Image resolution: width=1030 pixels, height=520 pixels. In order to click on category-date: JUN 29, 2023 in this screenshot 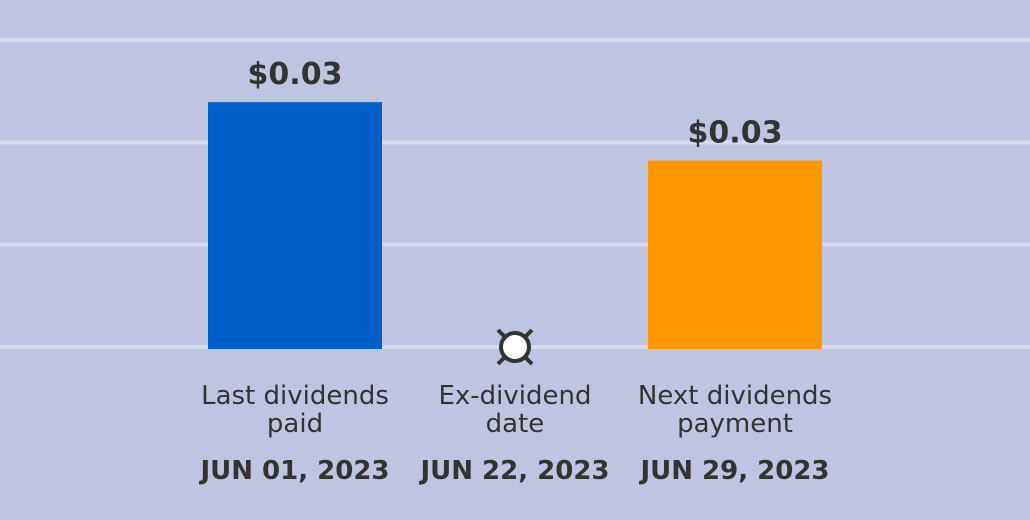, I will do `click(735, 471)`.